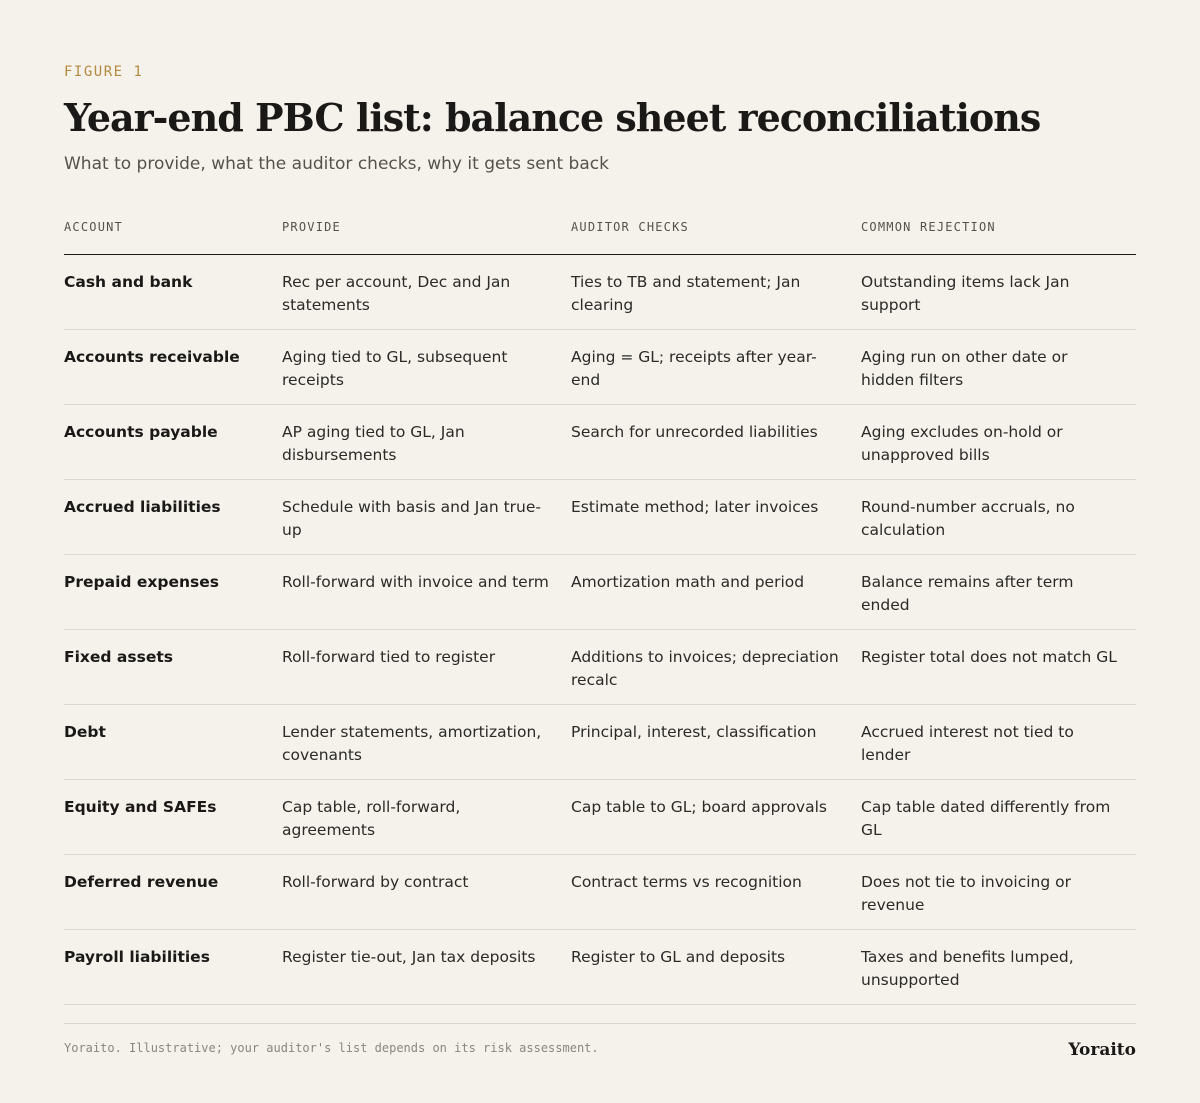 The width and height of the screenshot is (1200, 1103). What do you see at coordinates (716, 517) in the screenshot?
I see `auditor-checks-cell: Estimate method; later invoices` at bounding box center [716, 517].